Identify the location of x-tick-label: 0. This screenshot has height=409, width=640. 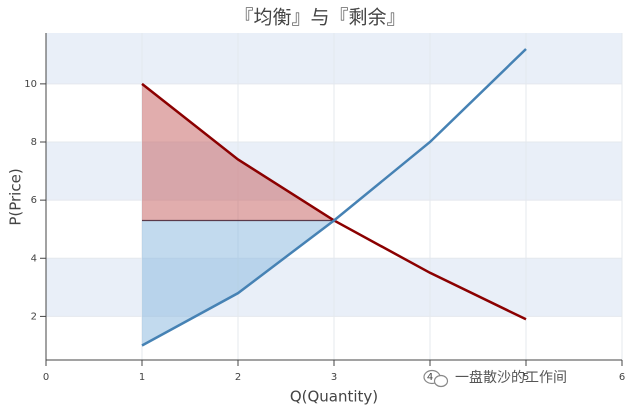
(46, 377).